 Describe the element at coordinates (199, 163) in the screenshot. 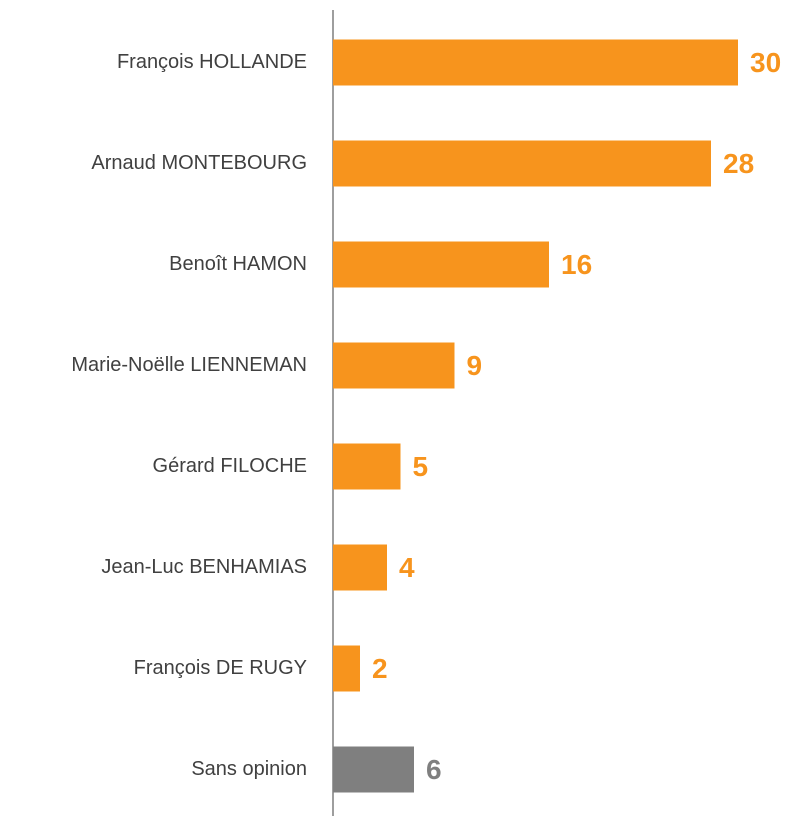

I see `category-label: Arnaud MONTEBOURG` at that location.